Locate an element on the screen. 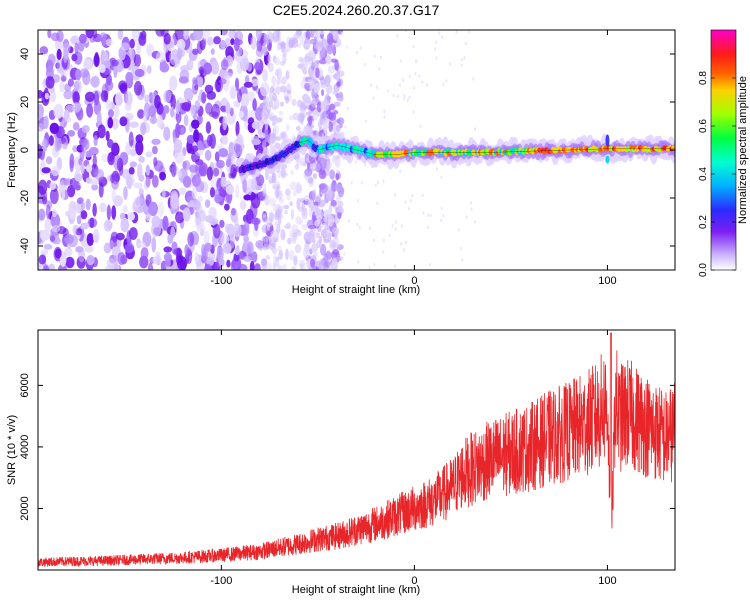 This screenshot has width=750, height=600. spectrogram-ridge-cell is located at coordinates (239, 150).